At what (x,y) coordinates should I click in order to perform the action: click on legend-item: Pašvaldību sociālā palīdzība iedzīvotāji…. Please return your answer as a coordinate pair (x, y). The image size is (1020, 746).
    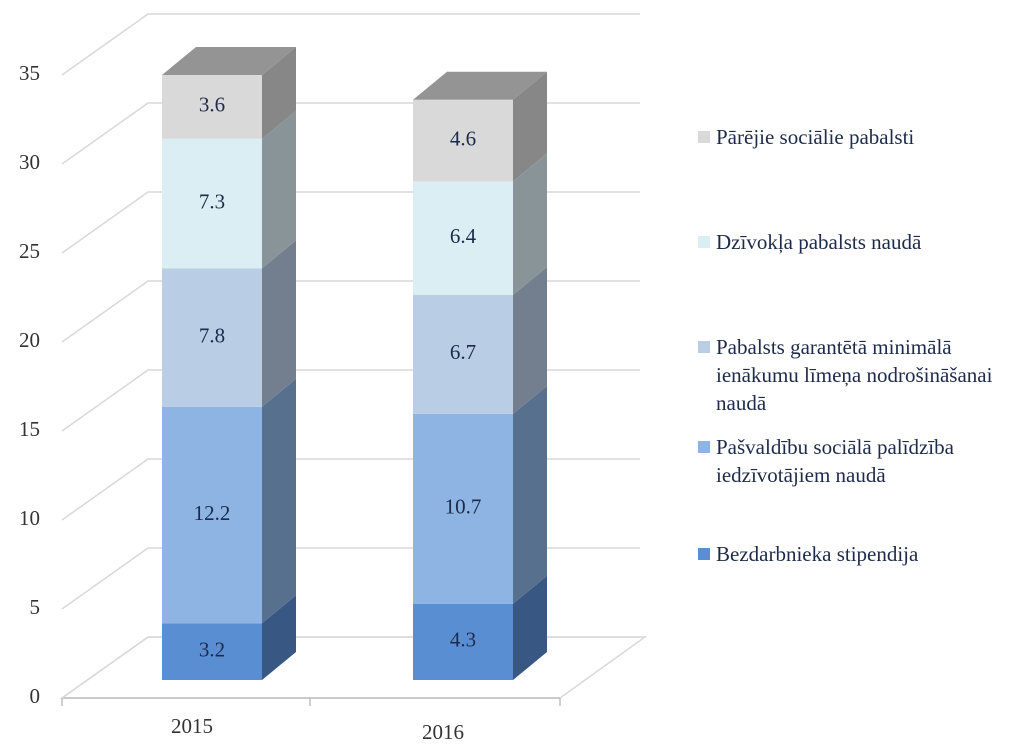
    Looking at the image, I should click on (858, 461).